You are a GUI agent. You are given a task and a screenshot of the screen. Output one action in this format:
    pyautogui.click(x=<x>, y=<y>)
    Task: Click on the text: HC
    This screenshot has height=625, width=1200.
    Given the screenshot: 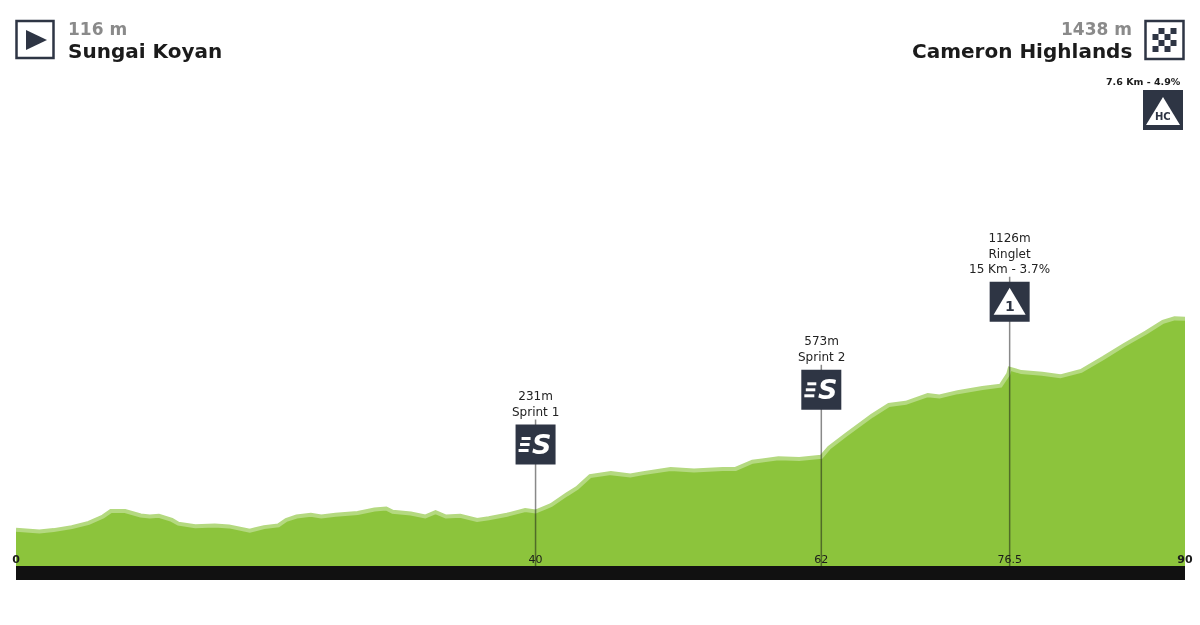 What is the action you would take?
    pyautogui.click(x=1163, y=116)
    